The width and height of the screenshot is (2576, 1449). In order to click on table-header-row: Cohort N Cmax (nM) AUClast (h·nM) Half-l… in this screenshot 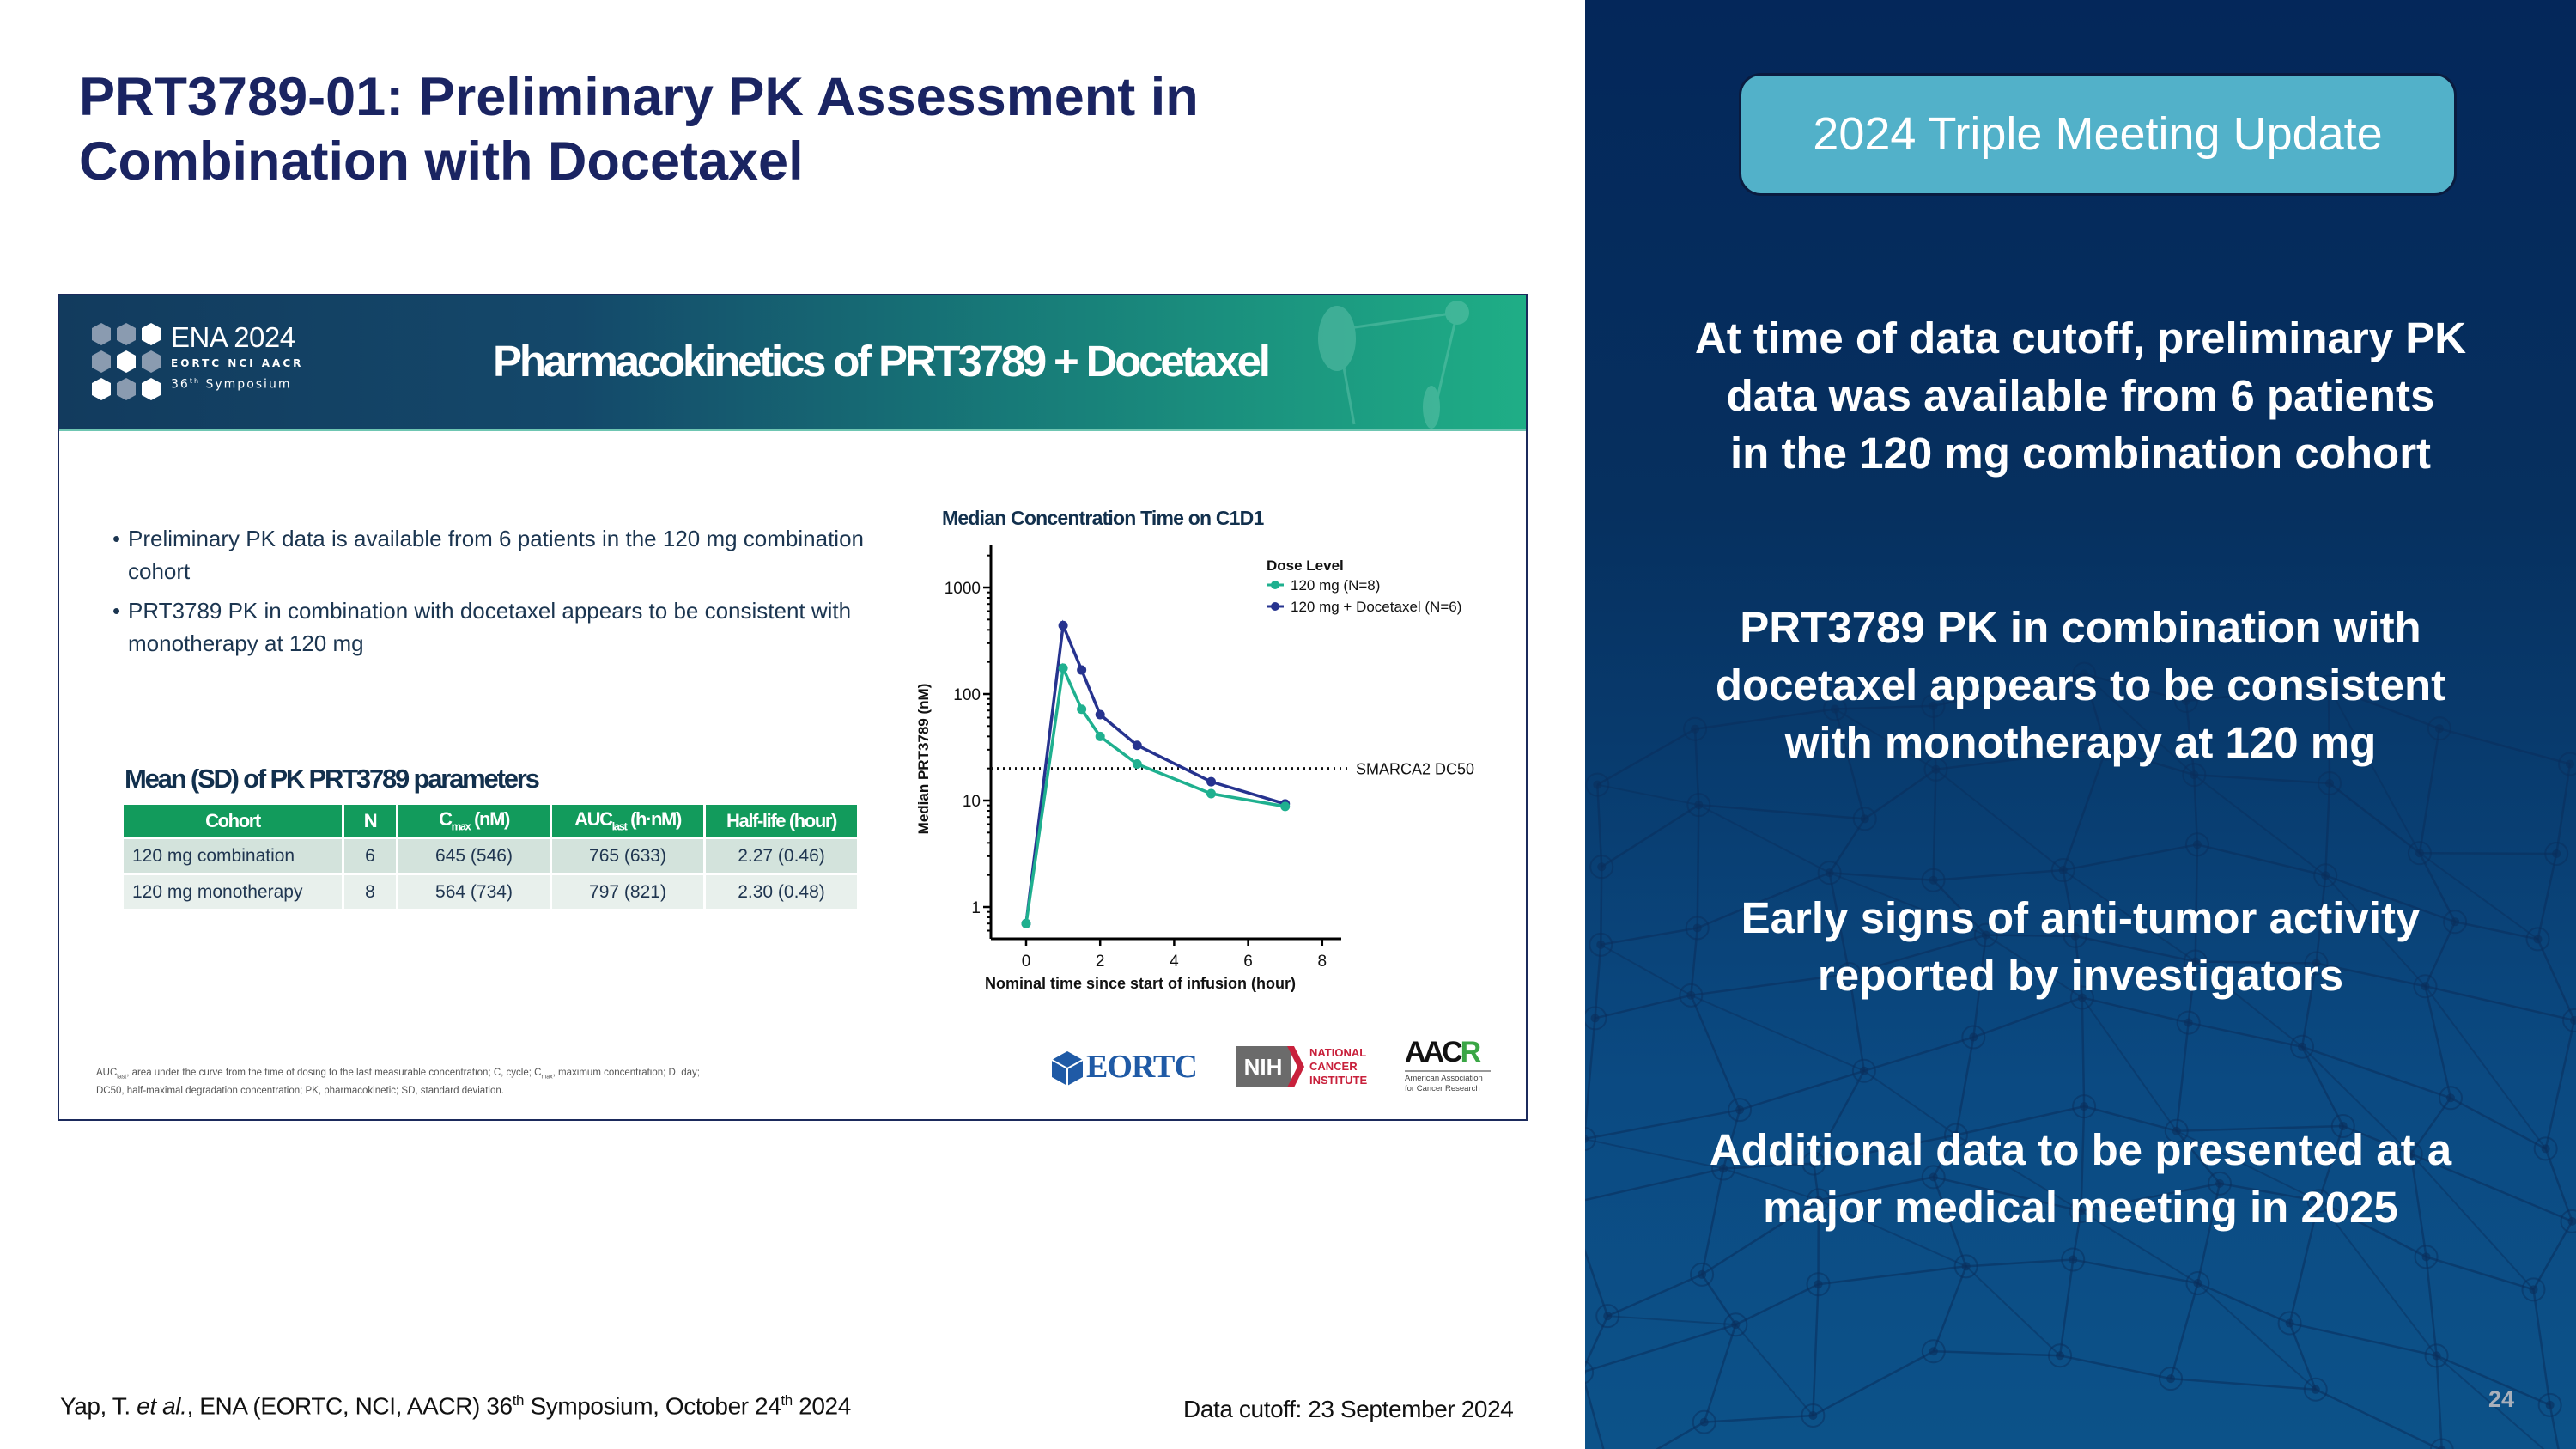, I will do `click(490, 821)`.